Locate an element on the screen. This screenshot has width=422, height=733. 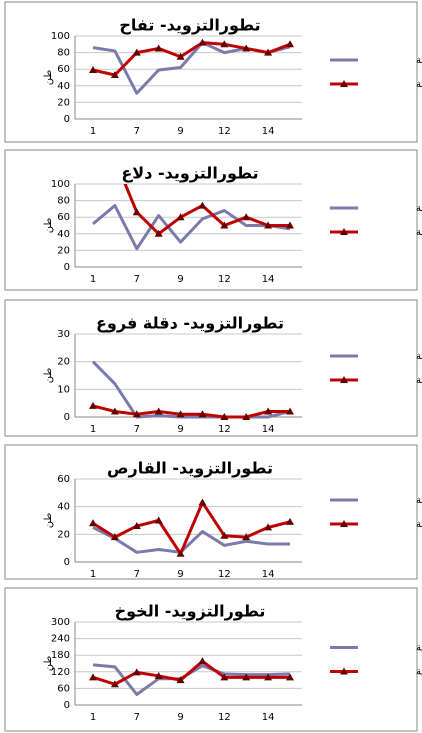
chart-title: تطورالتزويد- دقلة فروع is located at coordinates (190, 323).